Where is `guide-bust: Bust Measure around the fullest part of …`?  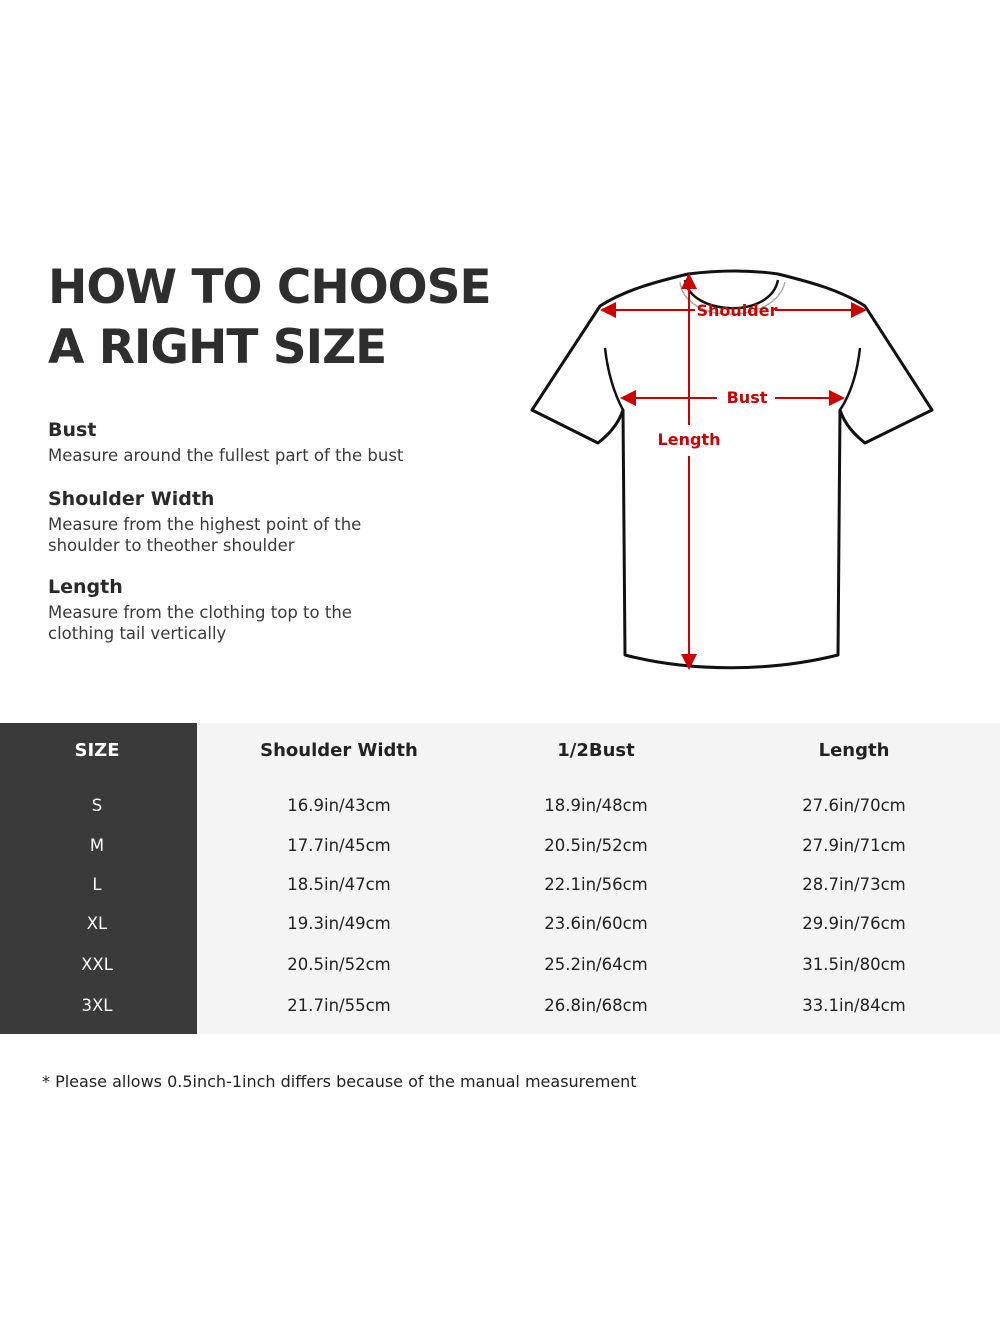
guide-bust: Bust Measure around the fullest part of … is located at coordinates (226, 442).